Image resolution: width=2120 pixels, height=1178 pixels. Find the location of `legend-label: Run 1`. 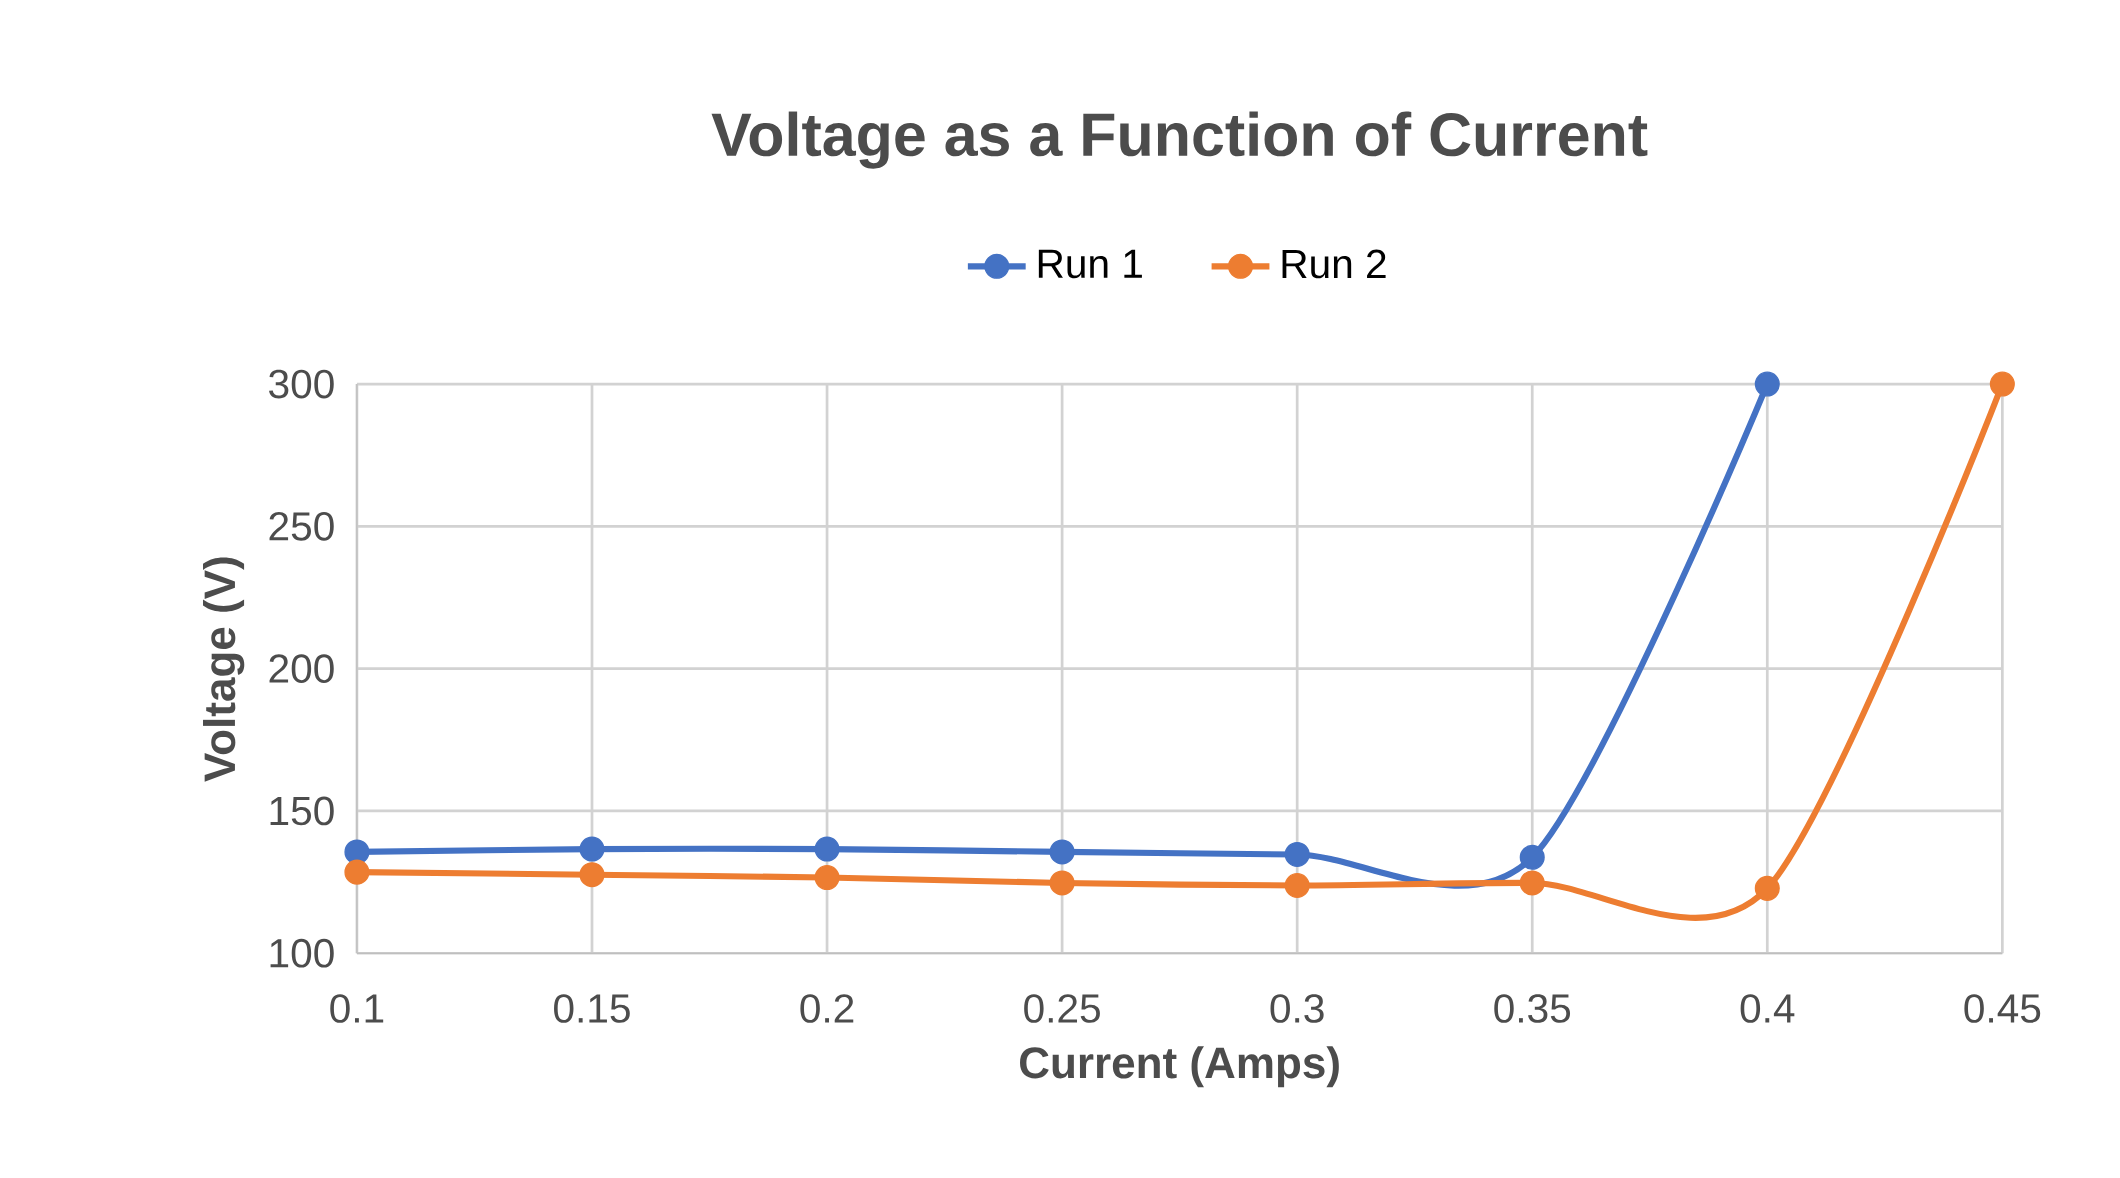

legend-label: Run 1 is located at coordinates (1090, 264).